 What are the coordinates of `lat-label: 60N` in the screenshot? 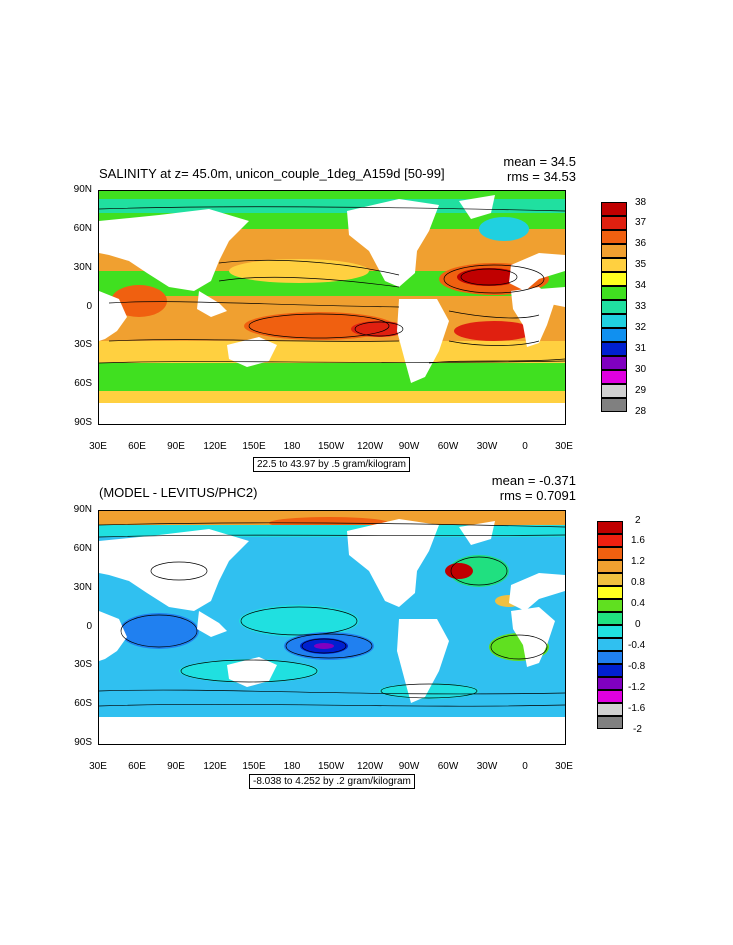 It's located at (82, 548).